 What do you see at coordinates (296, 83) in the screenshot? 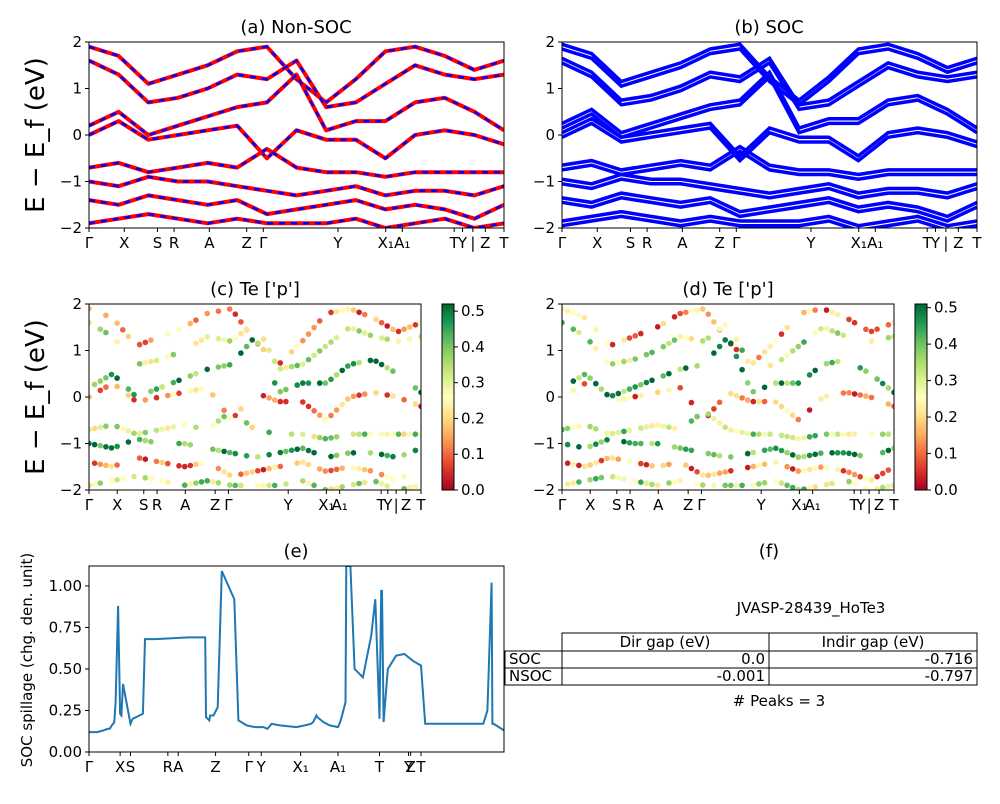
I see `band-line-nonsoc-blue` at bounding box center [296, 83].